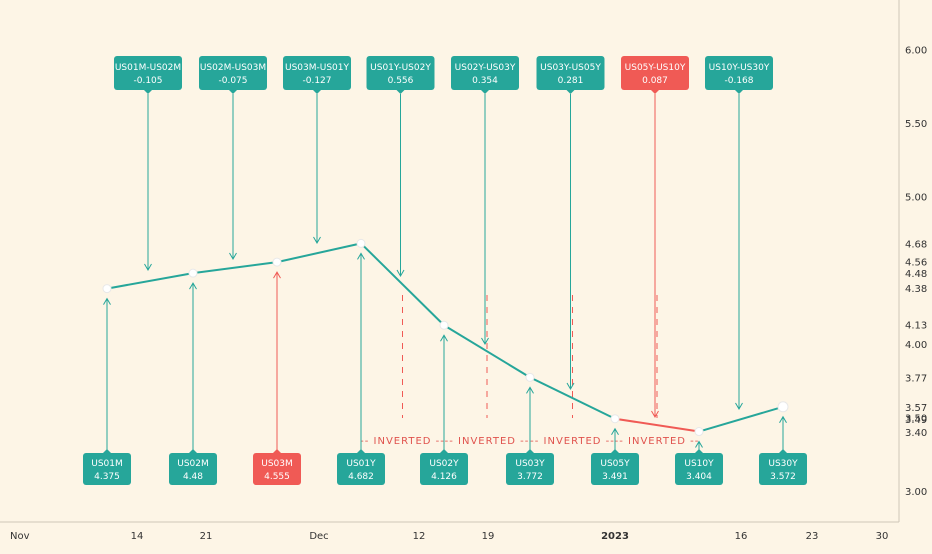  Describe the element at coordinates (206, 536) in the screenshot. I see `x-tick-label: 21` at that location.